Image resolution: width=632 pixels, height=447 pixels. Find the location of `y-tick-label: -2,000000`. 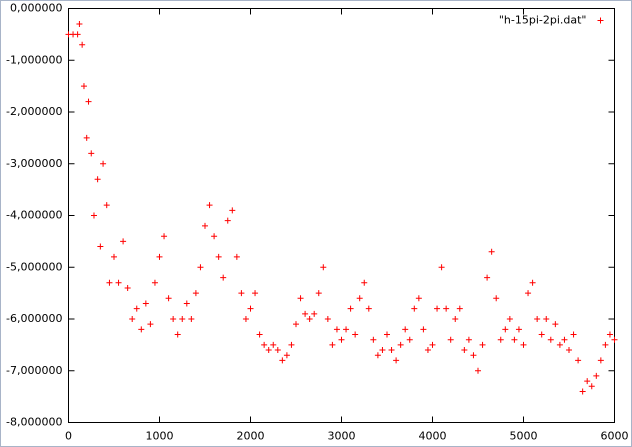

y-tick-label: -2,000000 is located at coordinates (34, 111).